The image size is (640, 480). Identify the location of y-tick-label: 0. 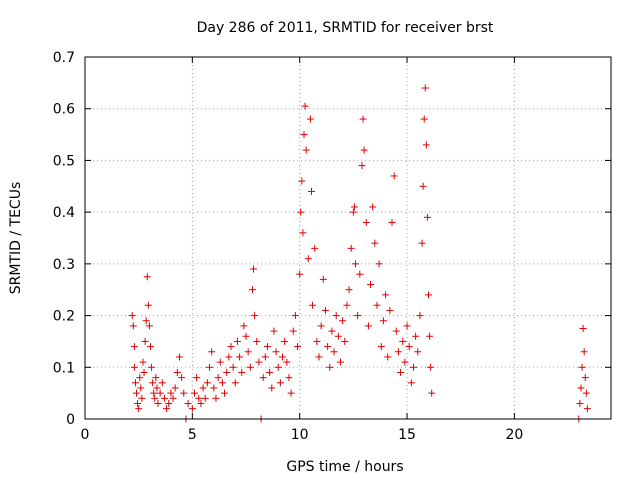
(70, 420).